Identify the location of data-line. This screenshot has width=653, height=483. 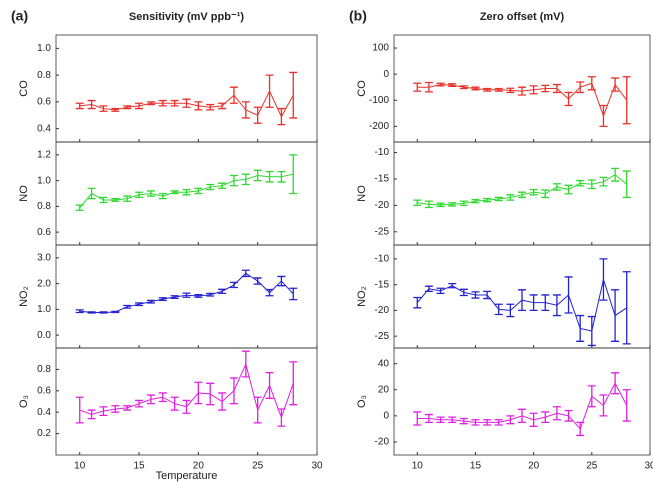
(522, 190).